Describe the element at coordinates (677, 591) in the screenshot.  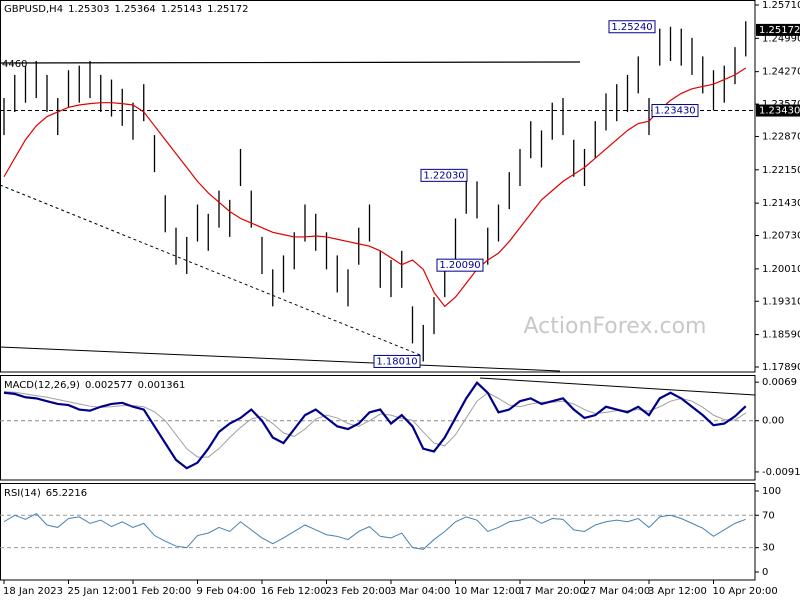
I see `x-tick-label: 3 Apr 12:00` at that location.